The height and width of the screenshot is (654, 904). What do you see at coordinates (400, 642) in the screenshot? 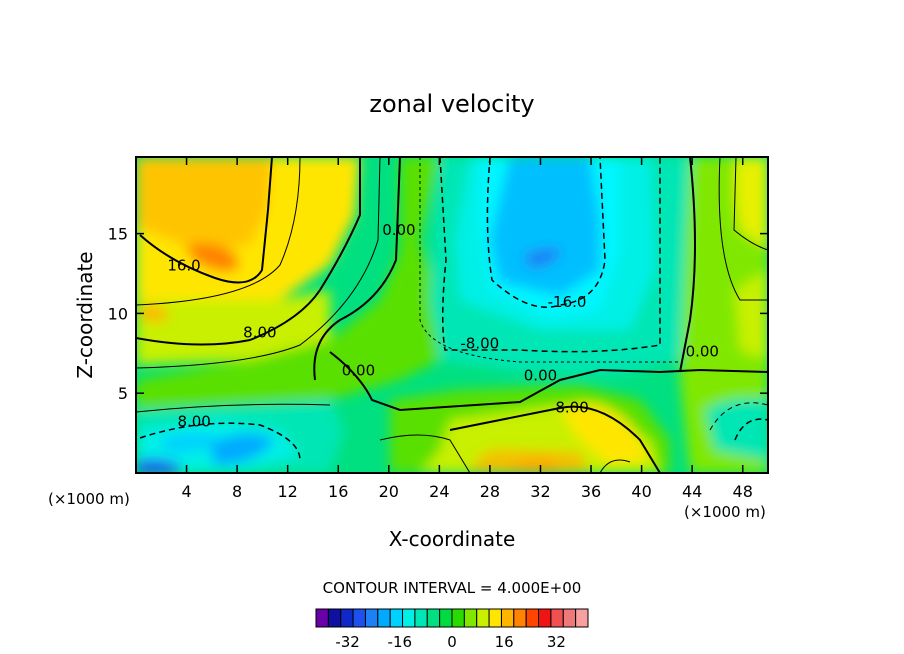
I see `colorbar-tick-label: -16` at bounding box center [400, 642].